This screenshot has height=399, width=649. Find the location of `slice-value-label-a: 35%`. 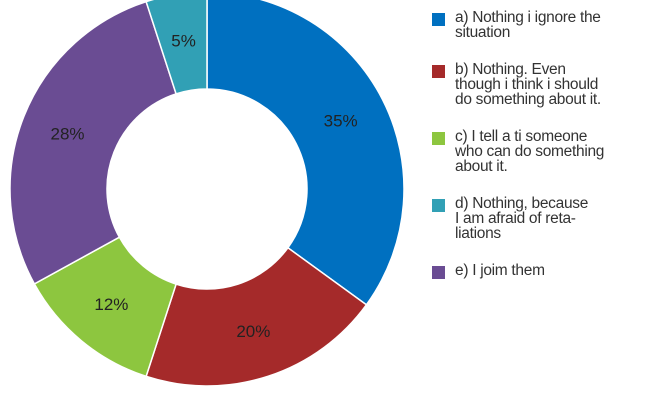

slice-value-label-a: 35% is located at coordinates (341, 120).